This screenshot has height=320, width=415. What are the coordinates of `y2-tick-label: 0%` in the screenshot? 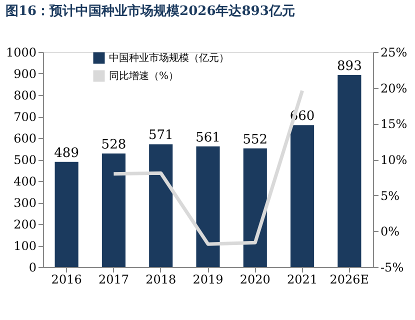 It's located at (390, 231).